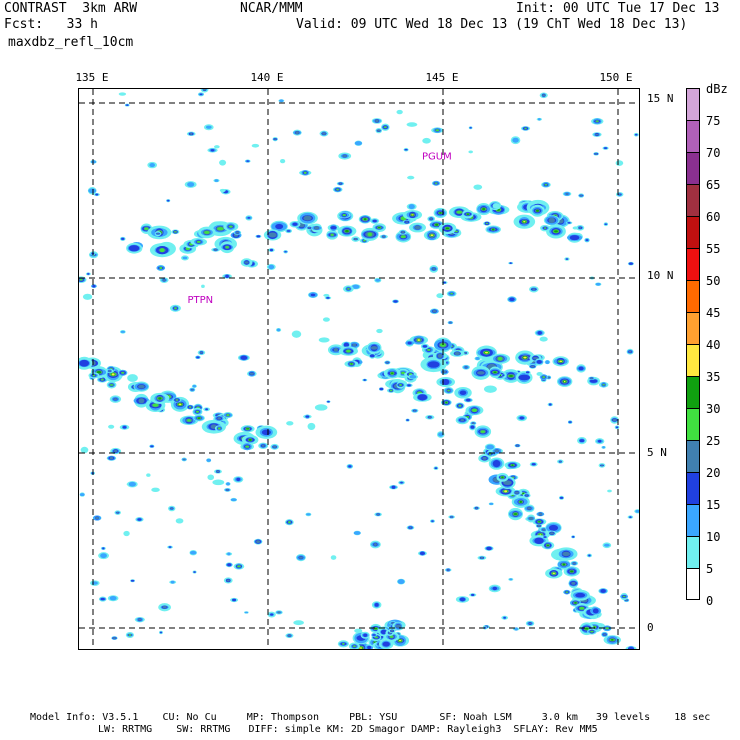  What do you see at coordinates (713, 537) in the screenshot?
I see `colorbar-label-10: 10` at bounding box center [713, 537].